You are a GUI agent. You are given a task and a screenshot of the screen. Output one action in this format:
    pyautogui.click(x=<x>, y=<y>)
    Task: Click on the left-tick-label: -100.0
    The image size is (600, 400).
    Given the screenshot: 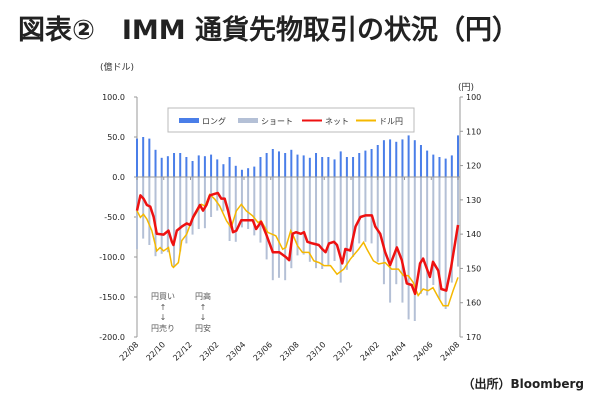 What is the action you would take?
    pyautogui.click(x=112, y=257)
    